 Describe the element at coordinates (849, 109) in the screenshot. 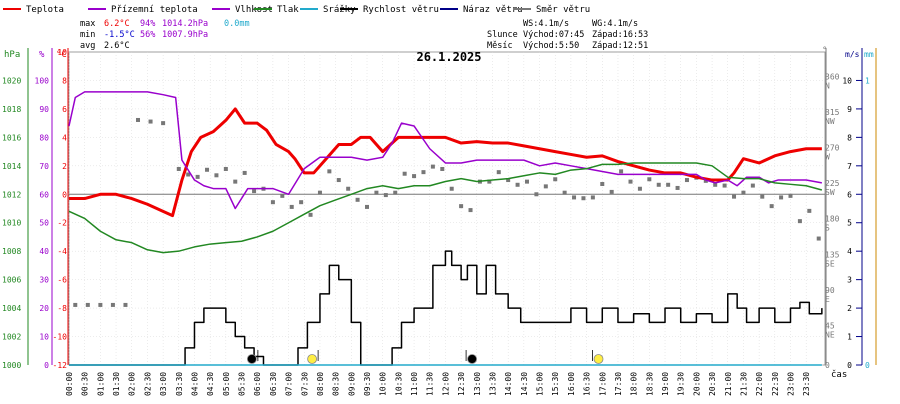

I see `axis-wind-tick: 9` at that location.